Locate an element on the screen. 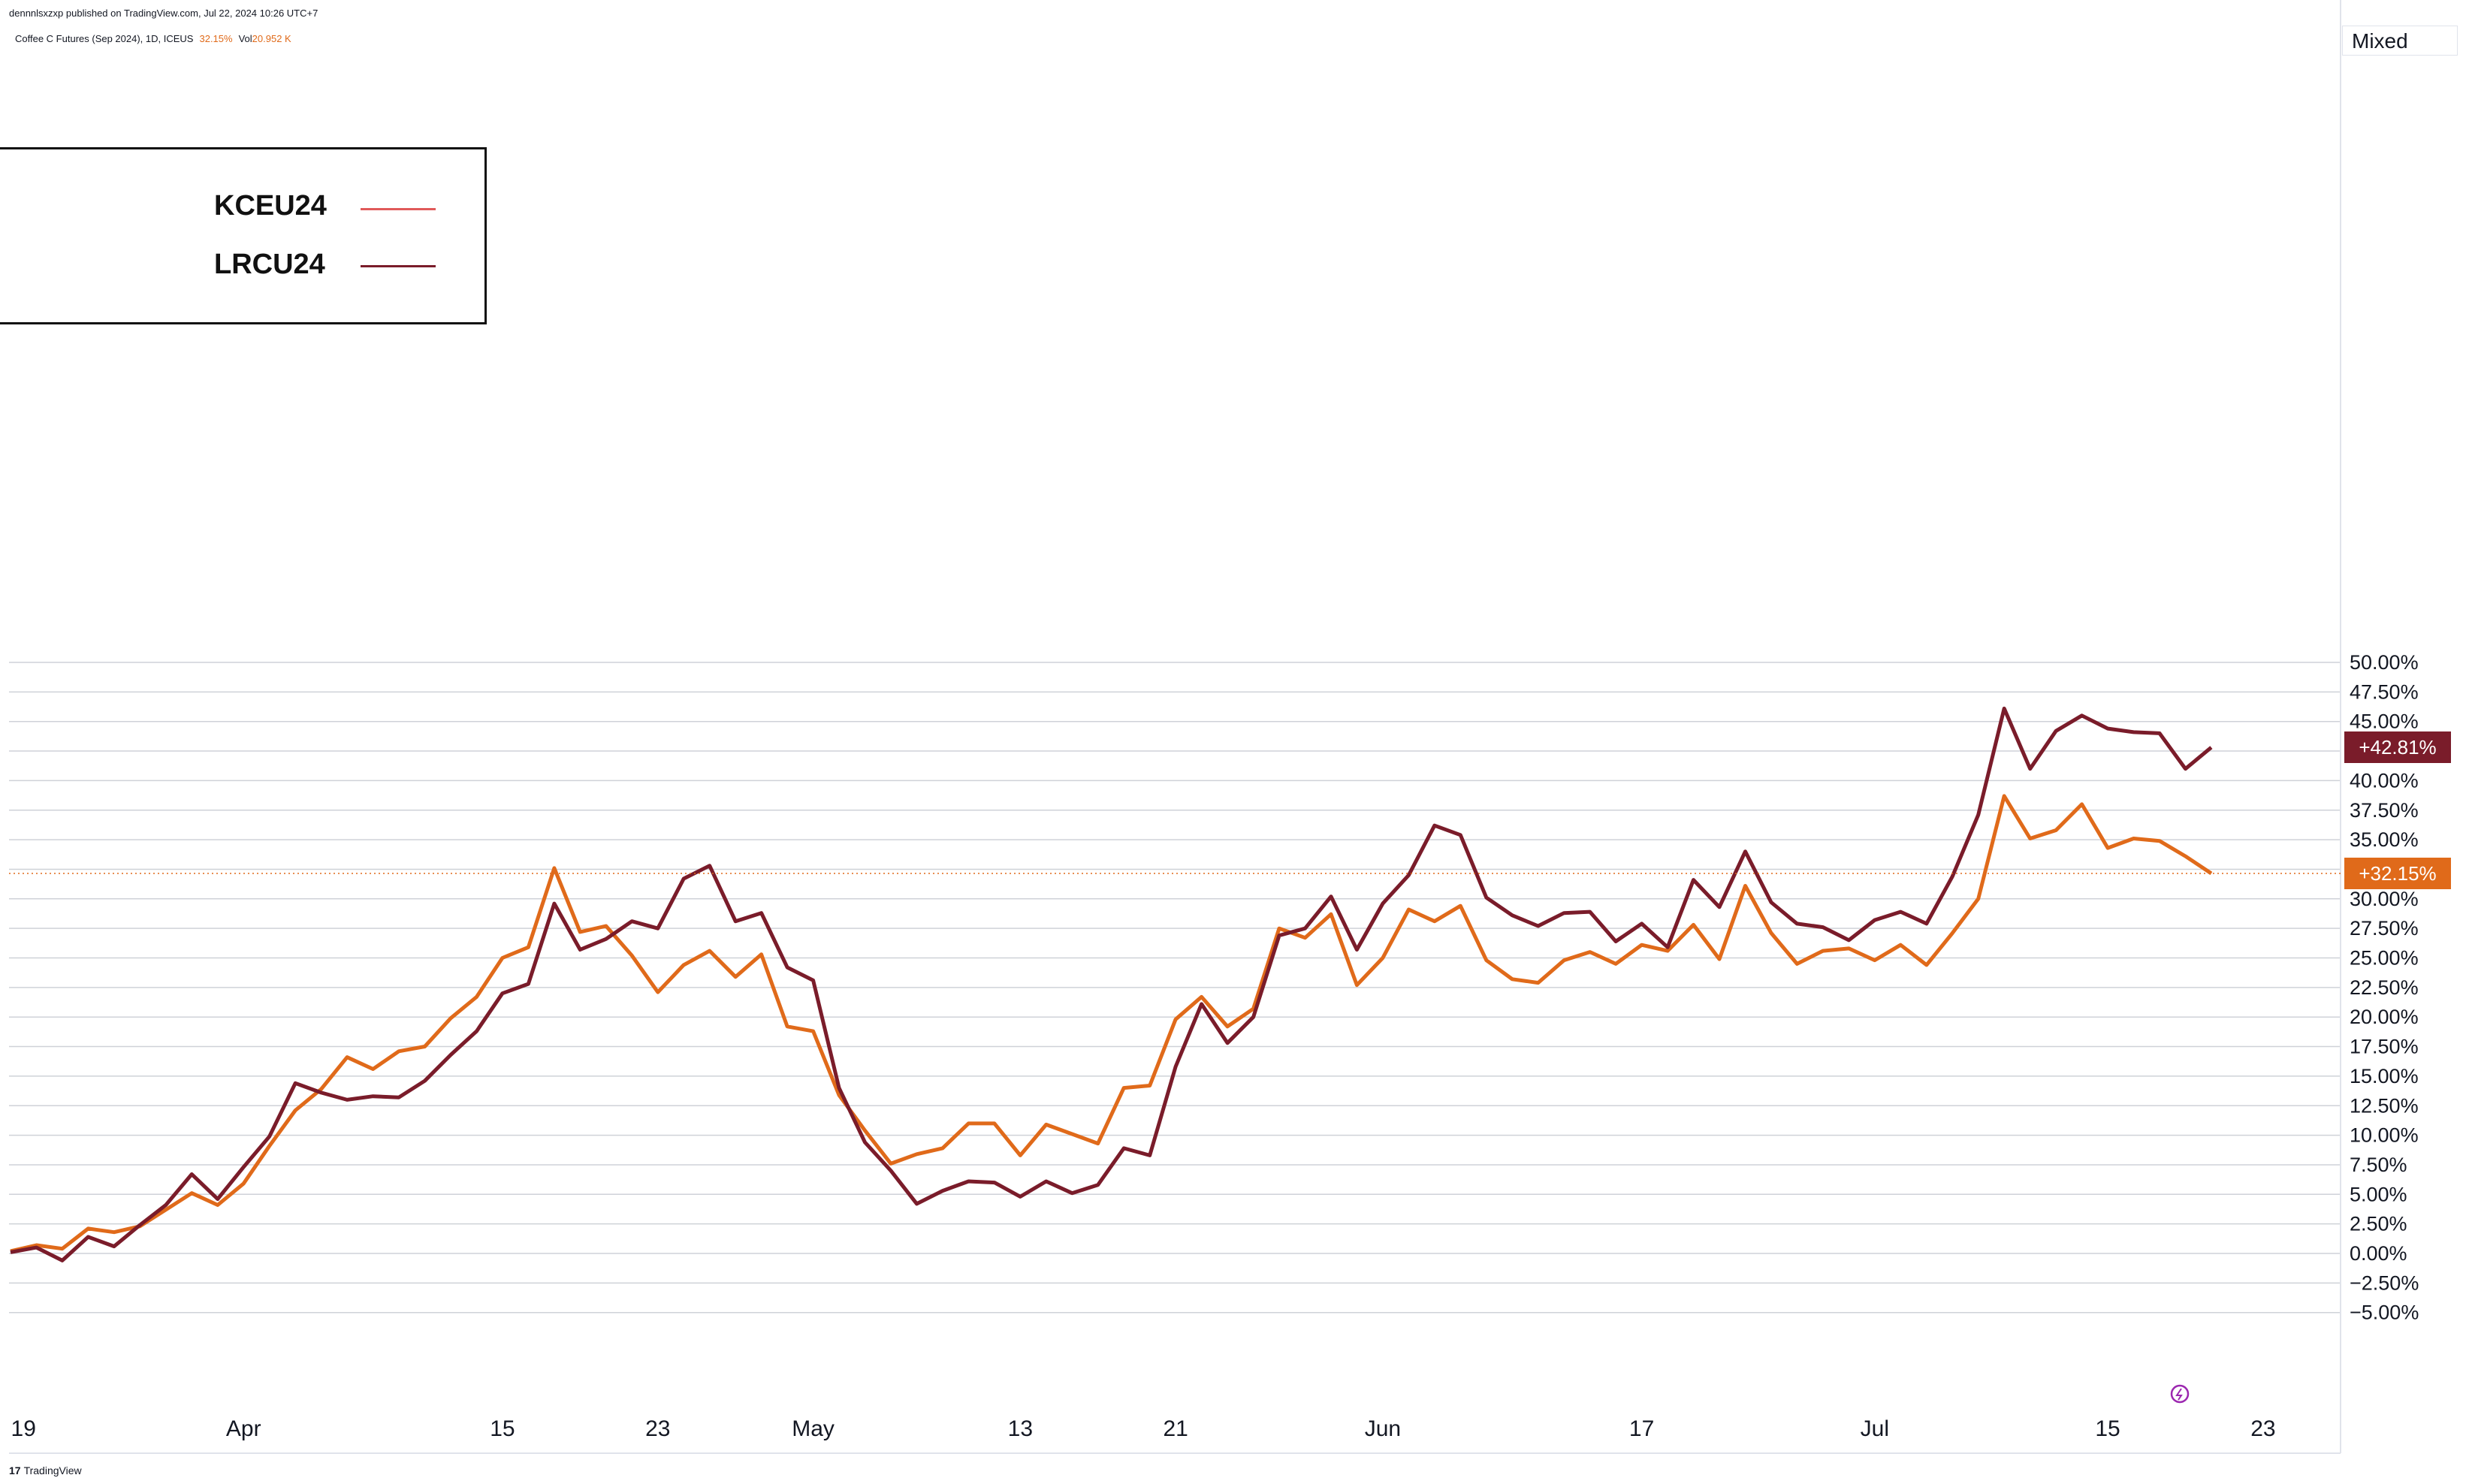  y-tick-label: 0.00% is located at coordinates (2378, 1253).